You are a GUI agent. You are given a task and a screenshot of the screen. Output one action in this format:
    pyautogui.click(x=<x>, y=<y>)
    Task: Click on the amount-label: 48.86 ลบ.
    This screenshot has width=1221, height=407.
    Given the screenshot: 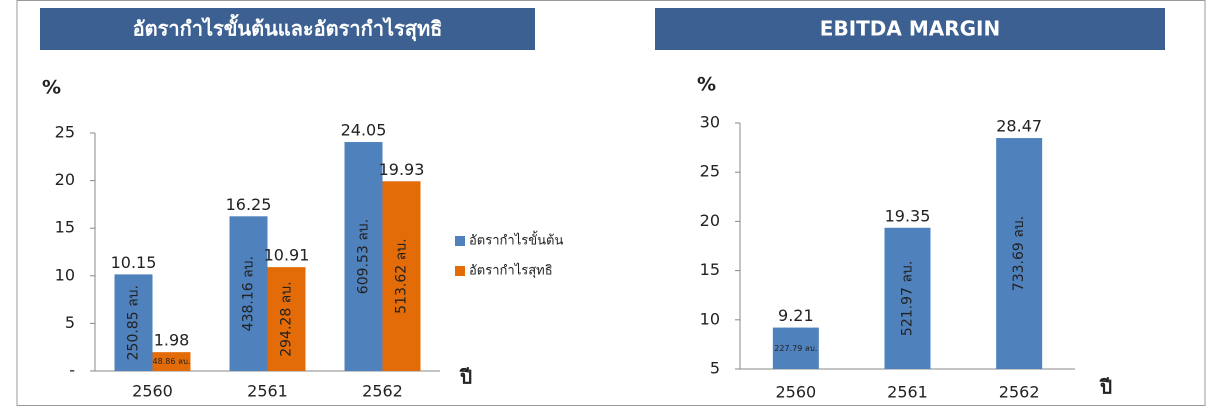 What is the action you would take?
    pyautogui.click(x=172, y=361)
    